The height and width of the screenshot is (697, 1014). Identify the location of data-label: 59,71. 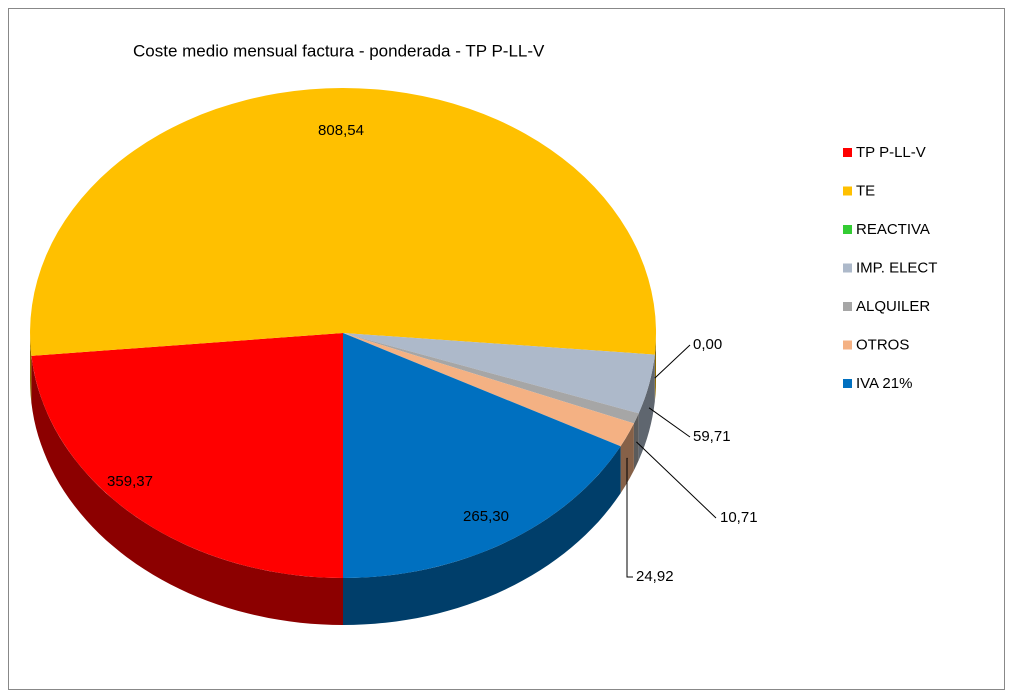
(712, 436).